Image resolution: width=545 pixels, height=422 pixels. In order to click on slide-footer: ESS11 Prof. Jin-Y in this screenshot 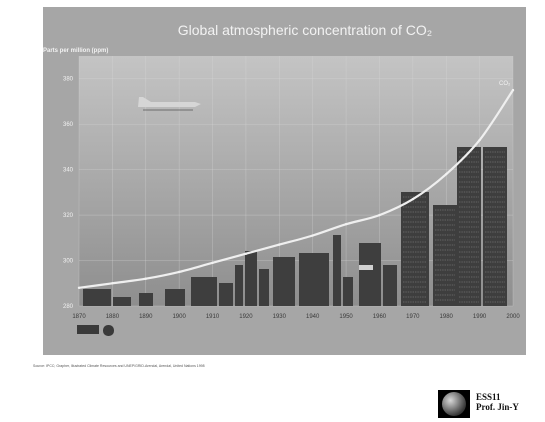, I will do `click(491, 405)`.